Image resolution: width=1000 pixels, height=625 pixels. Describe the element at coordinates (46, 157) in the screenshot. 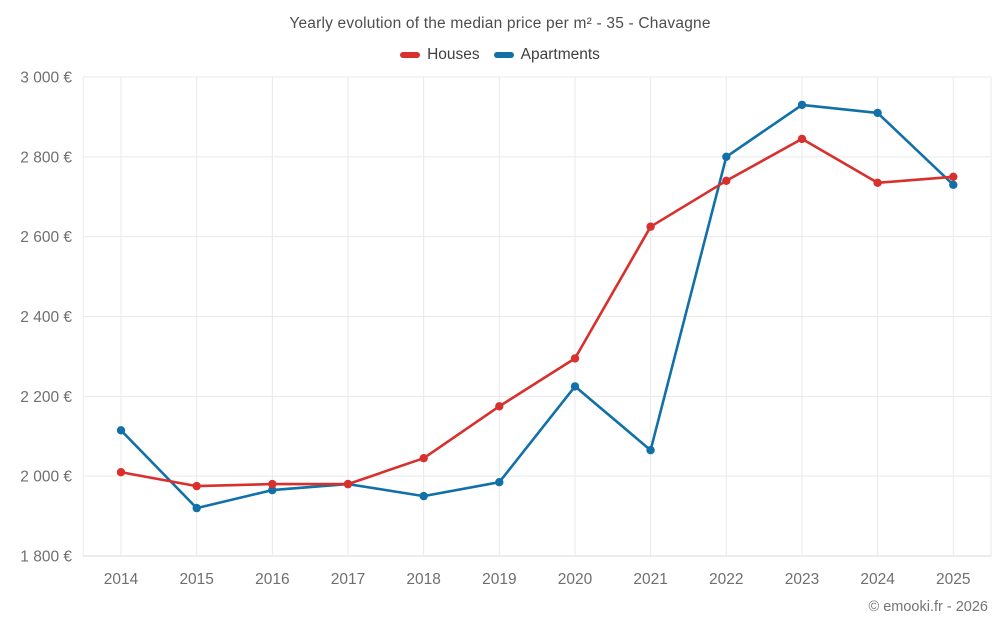

I see `y-tick-label: 2 800 €` at that location.